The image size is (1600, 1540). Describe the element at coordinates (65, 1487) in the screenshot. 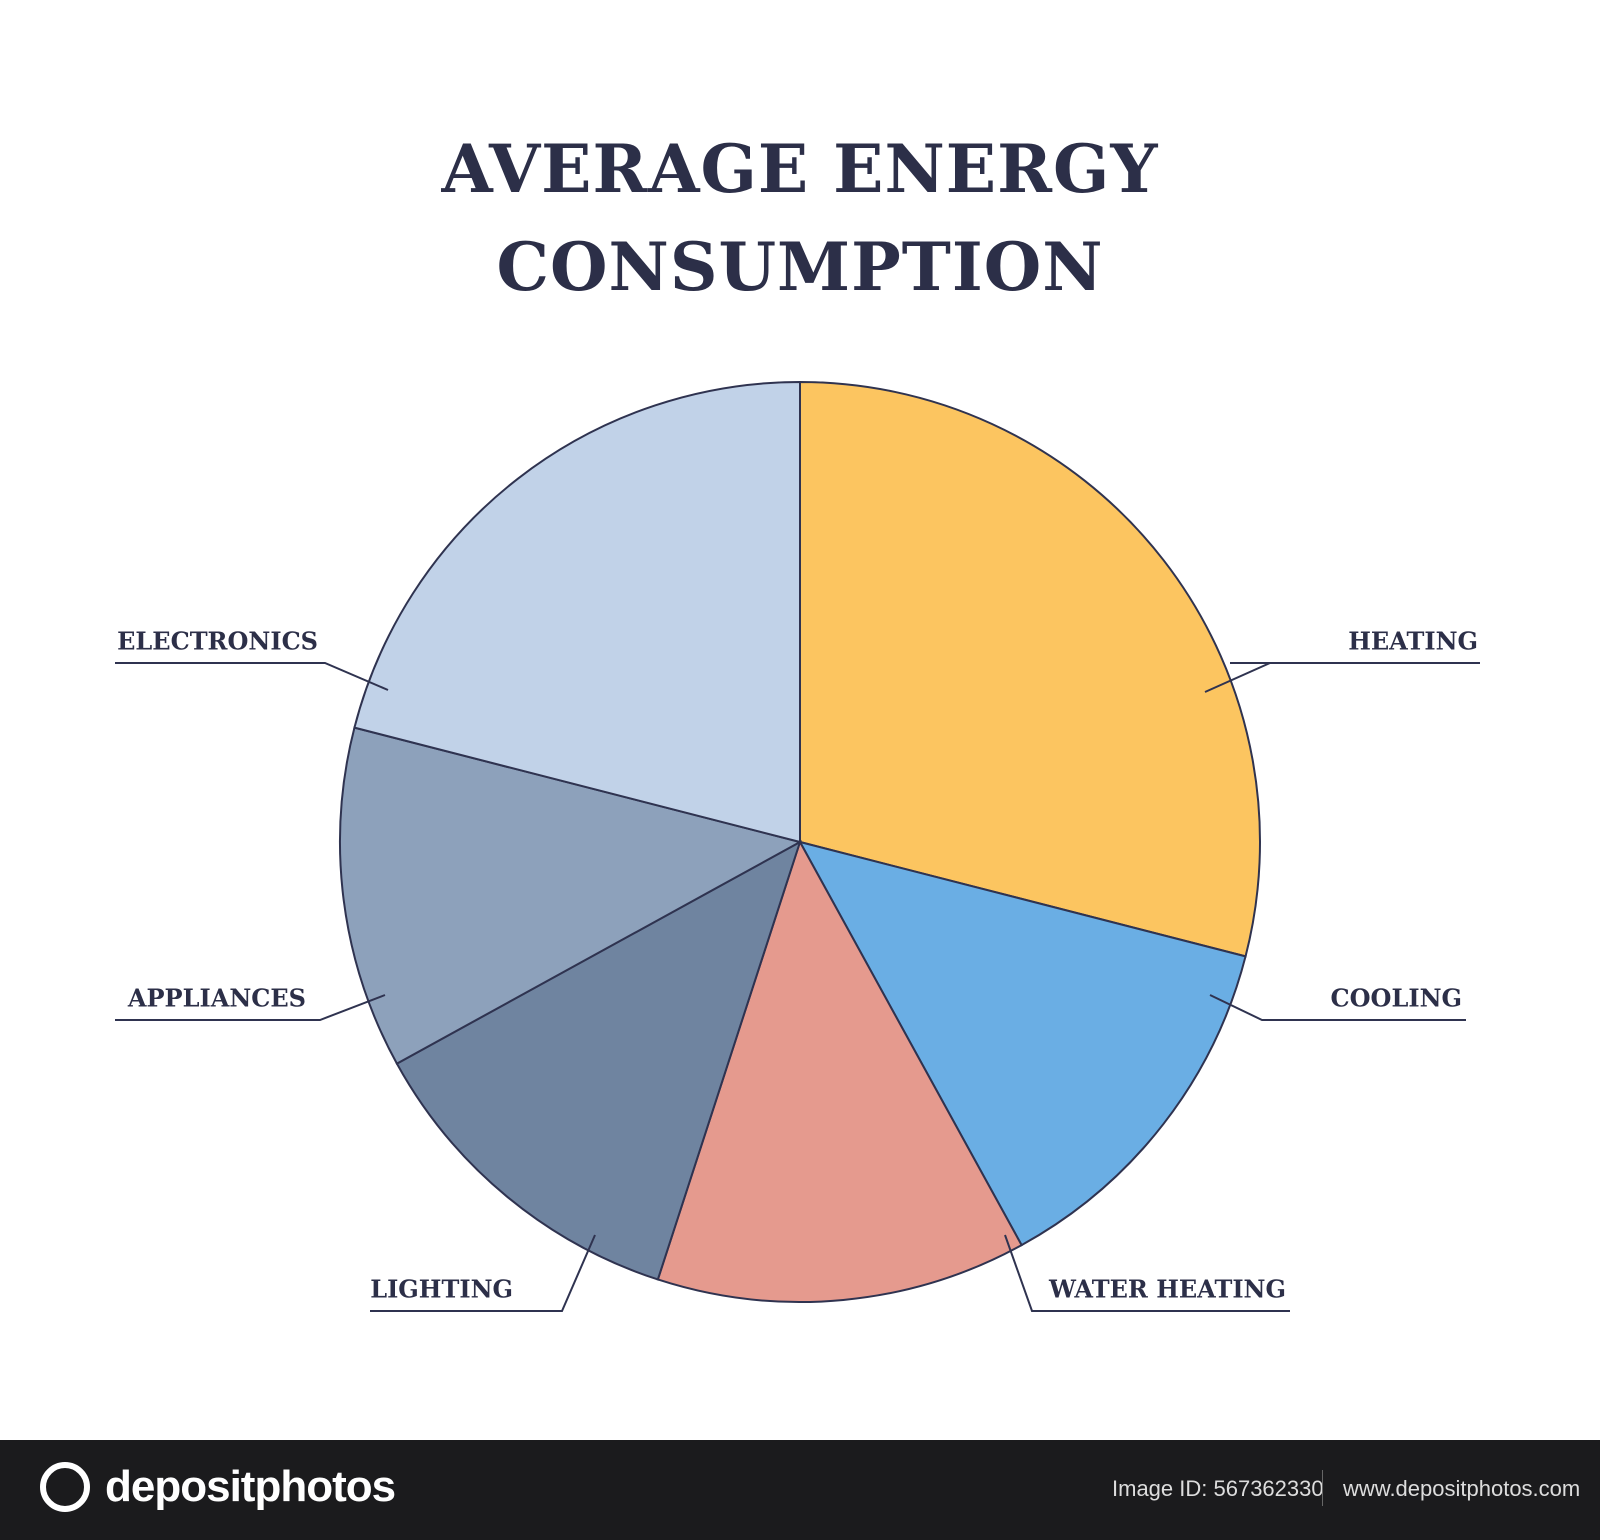

I see `logo` at that location.